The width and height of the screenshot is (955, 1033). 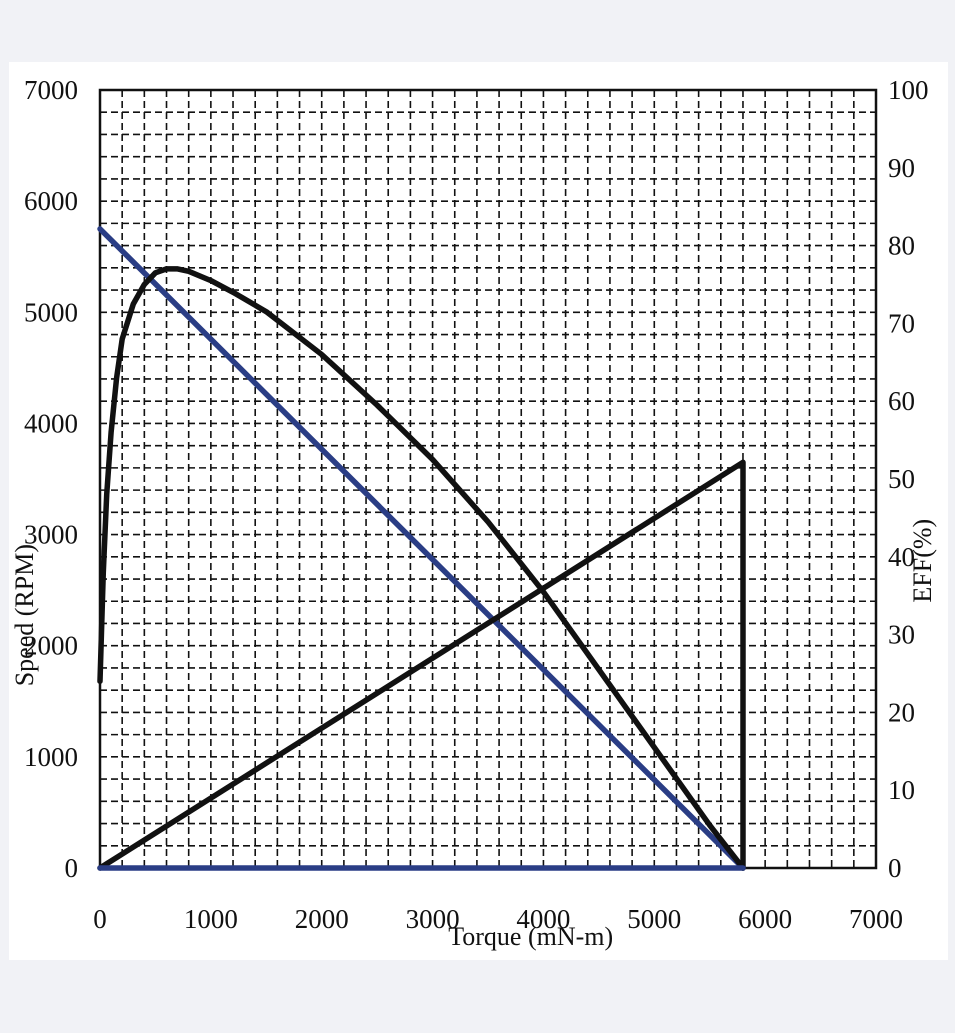 I want to click on y-tick-label: 4000, so click(x=51, y=423).